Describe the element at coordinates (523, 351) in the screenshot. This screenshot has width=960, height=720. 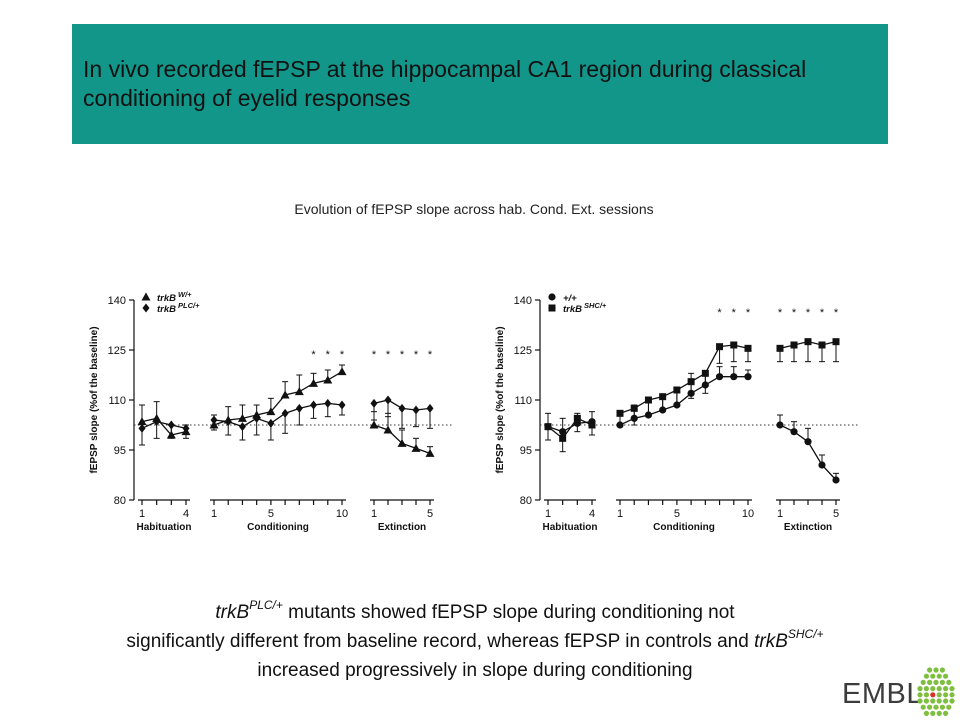
I see `y-tick-label: 125` at that location.